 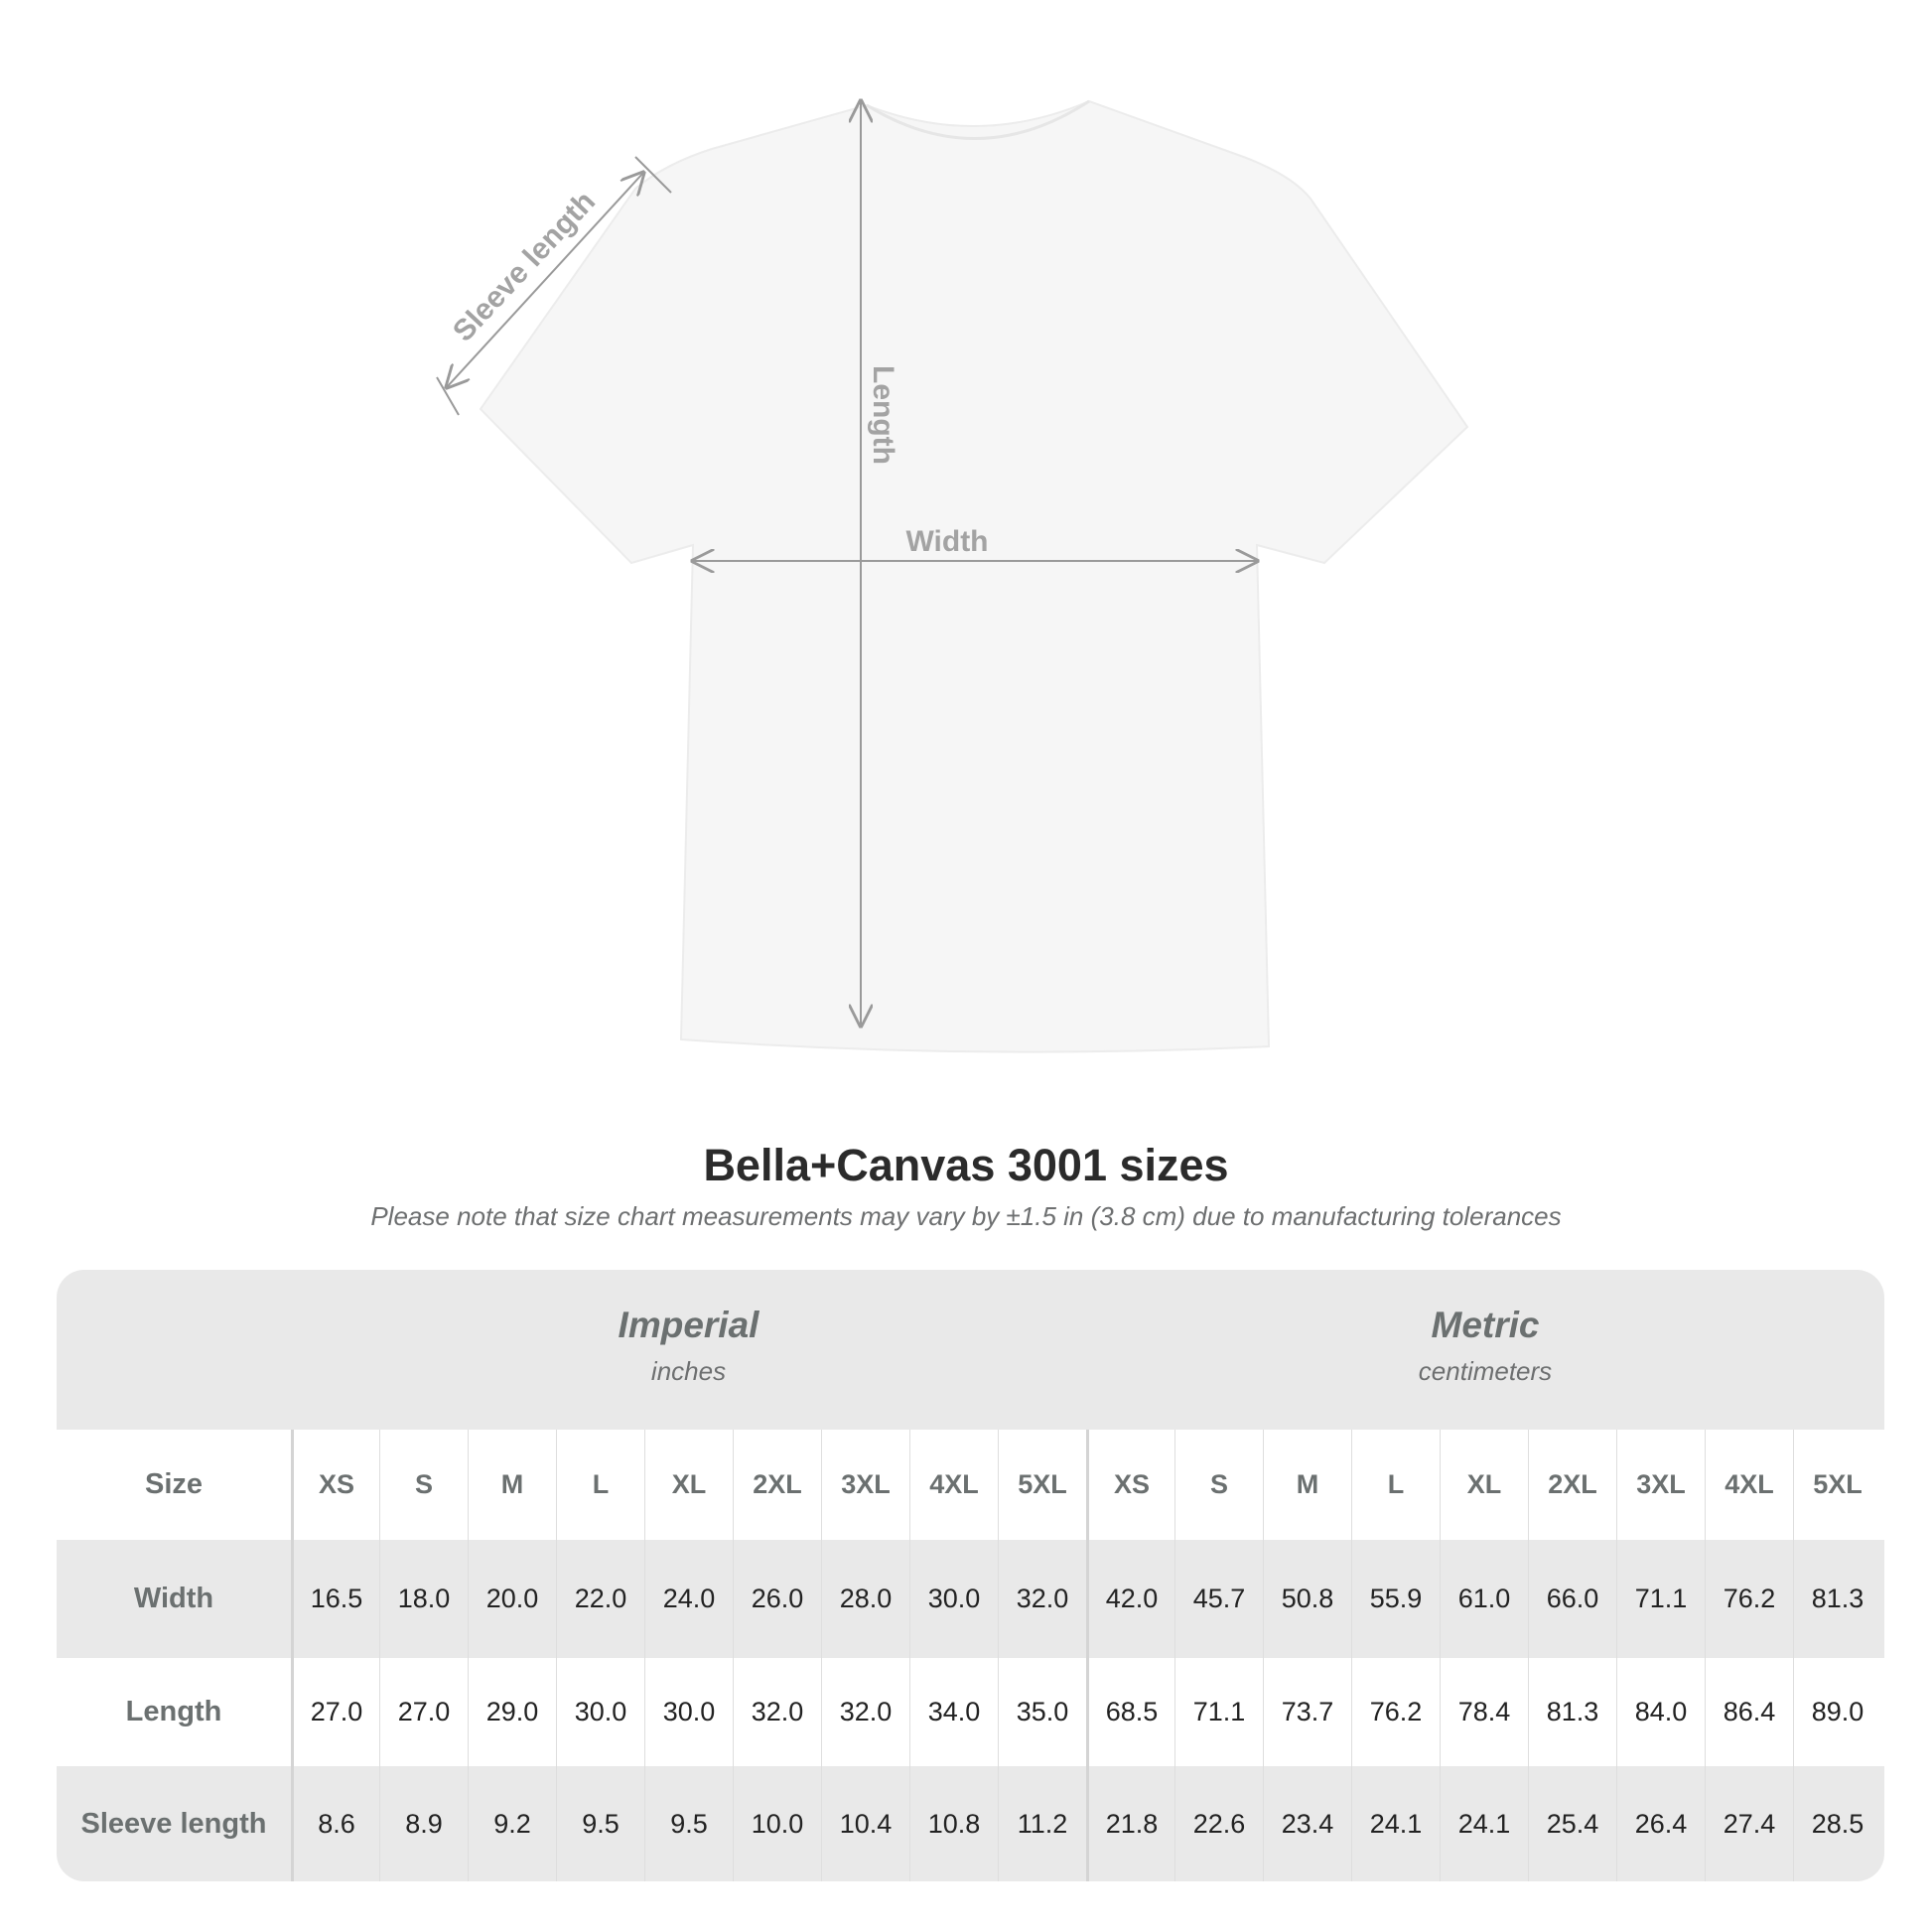 I want to click on table-cell: 89.0, so click(x=1837, y=1712).